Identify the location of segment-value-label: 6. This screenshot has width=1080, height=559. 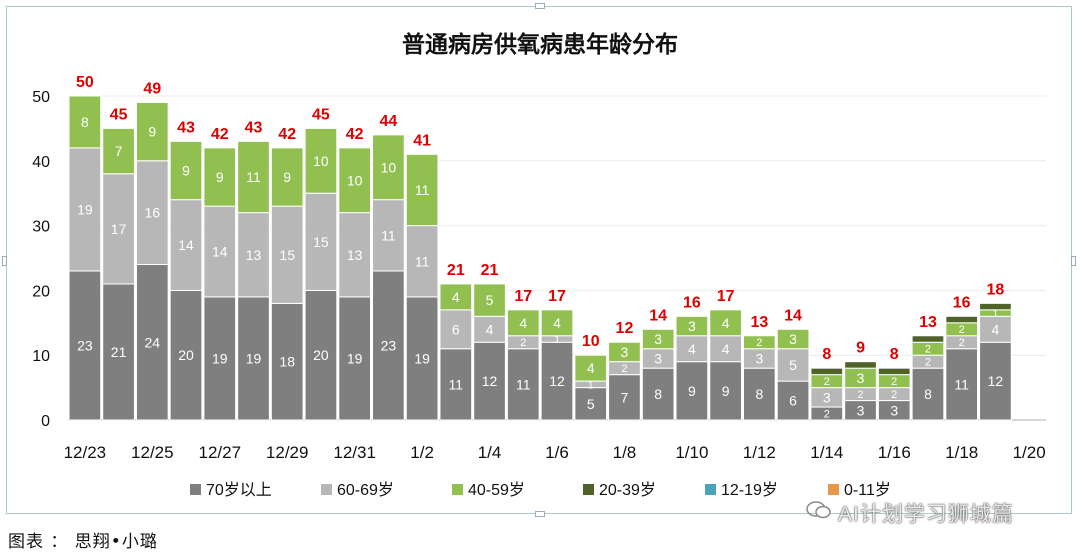
(456, 329).